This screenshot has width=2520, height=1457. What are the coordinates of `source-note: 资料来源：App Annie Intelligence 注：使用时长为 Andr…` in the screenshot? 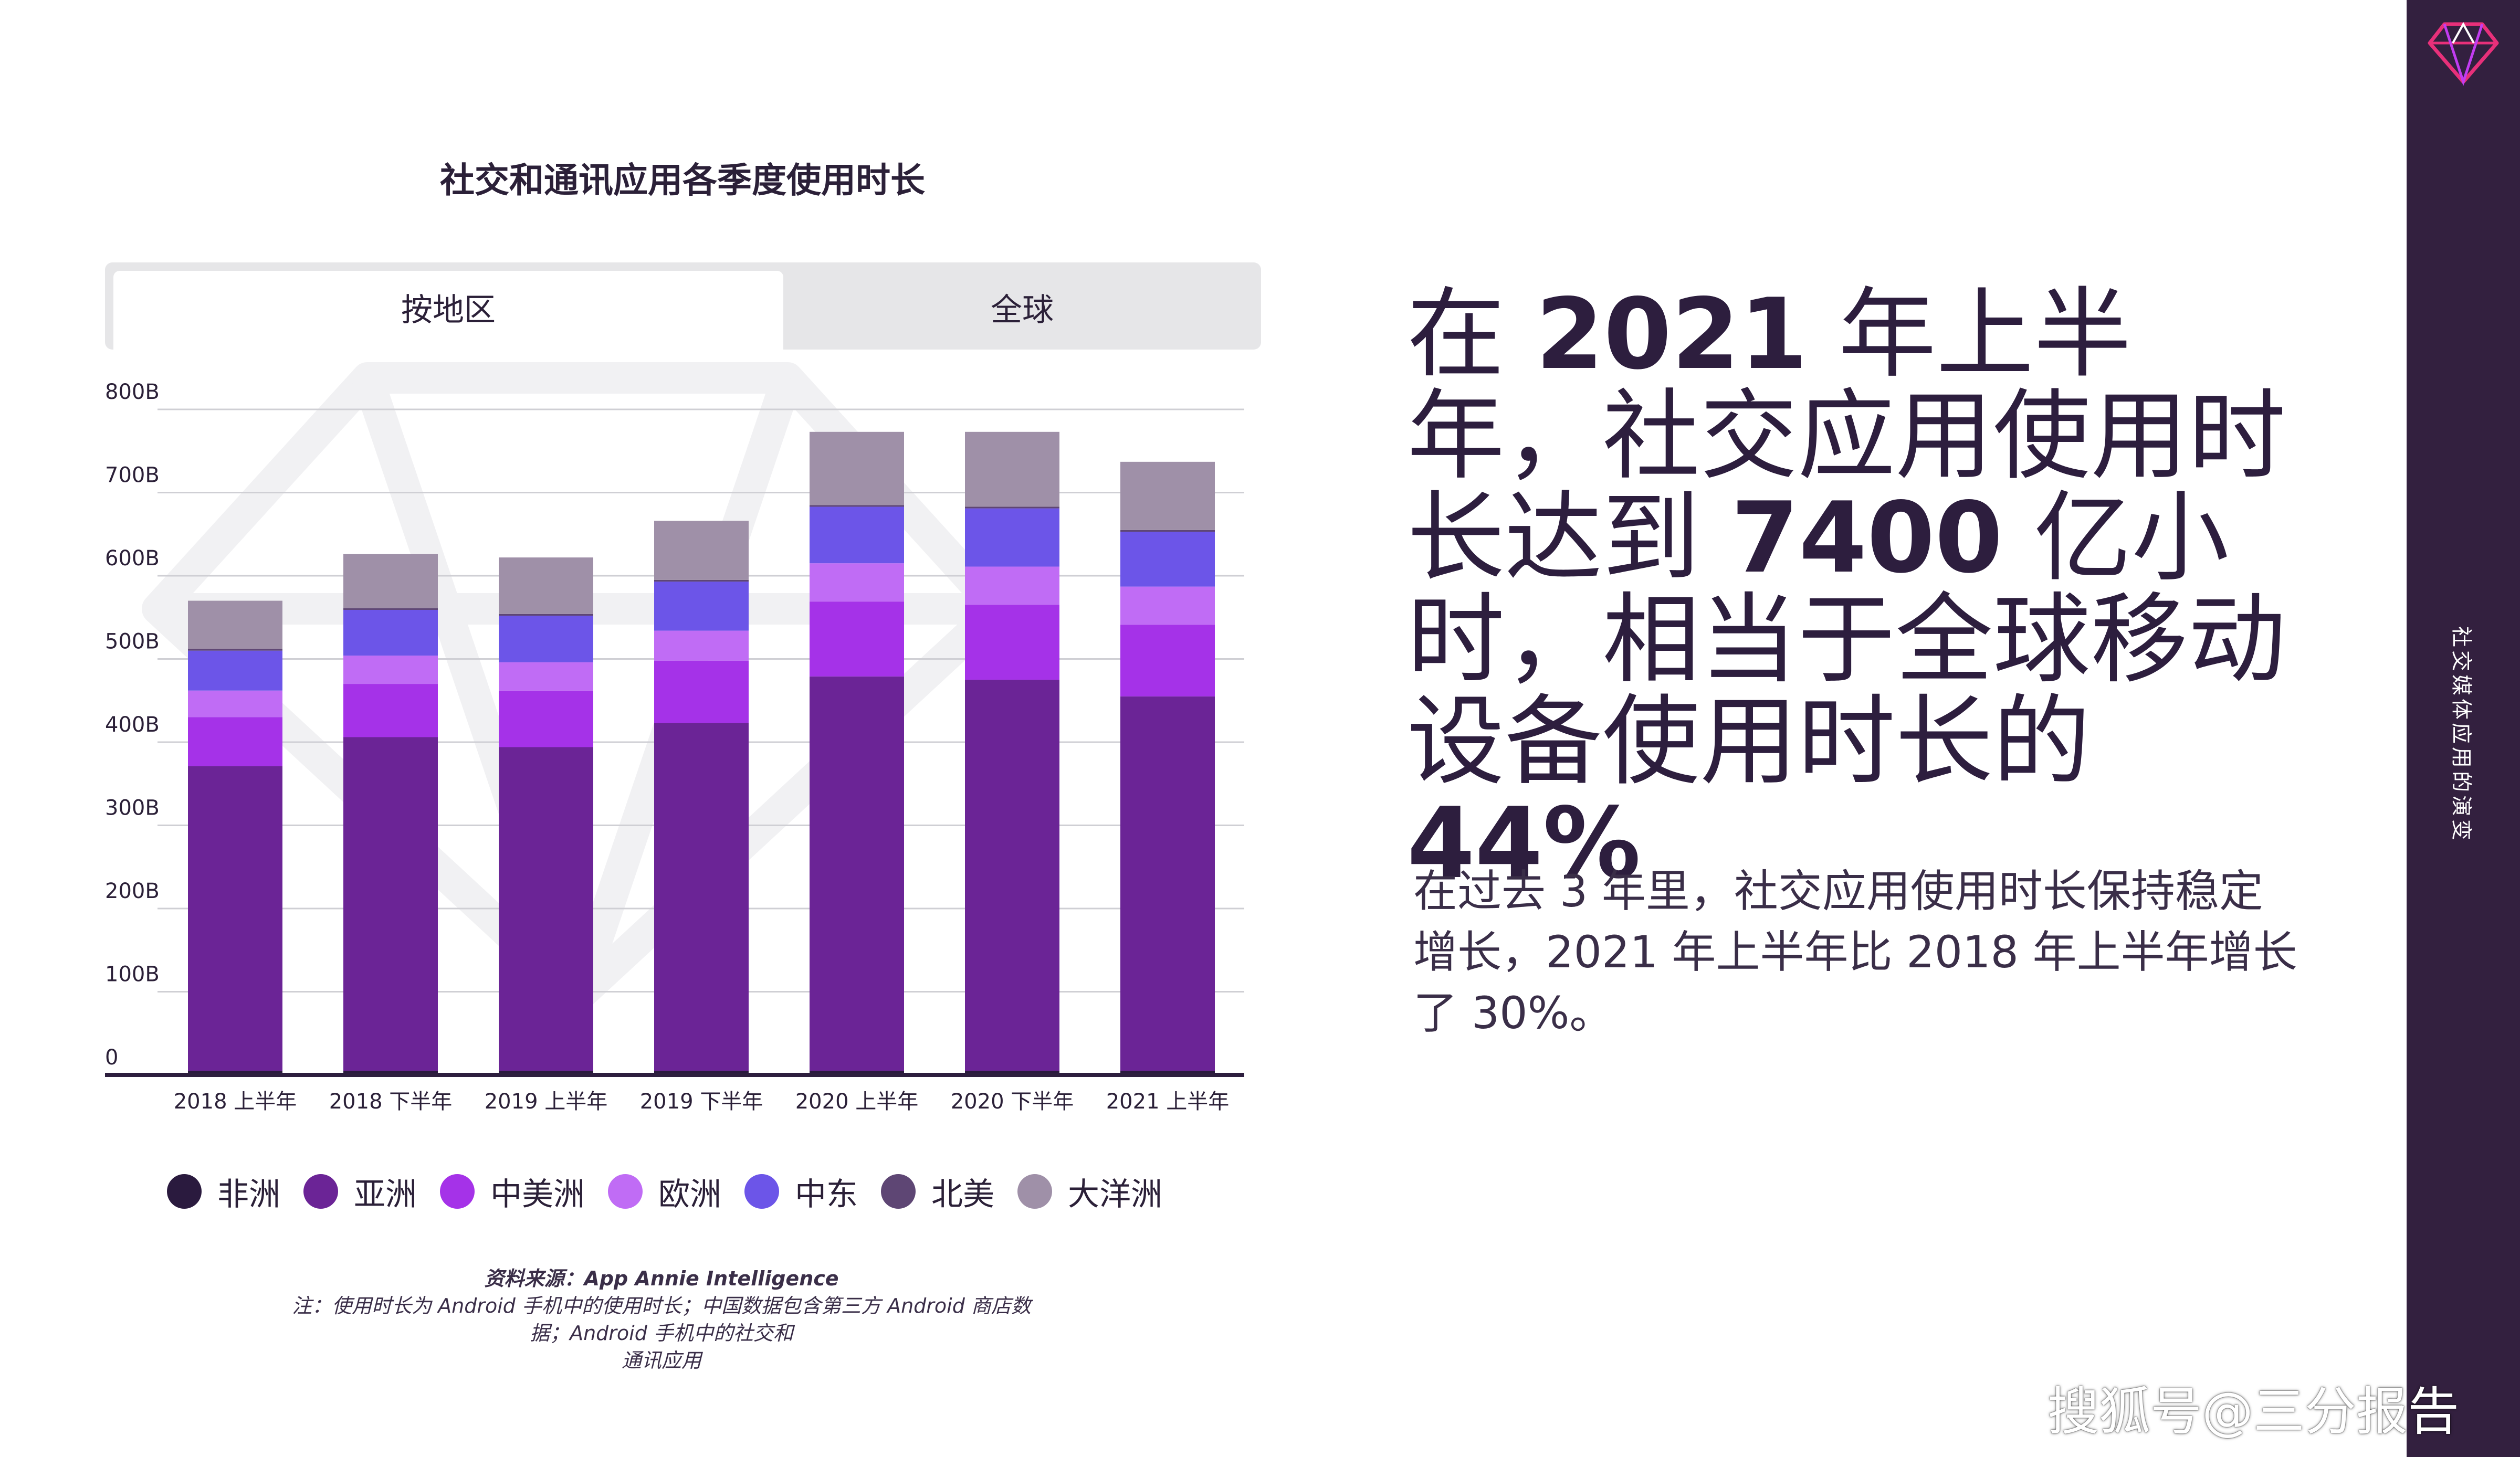 It's located at (661, 1319).